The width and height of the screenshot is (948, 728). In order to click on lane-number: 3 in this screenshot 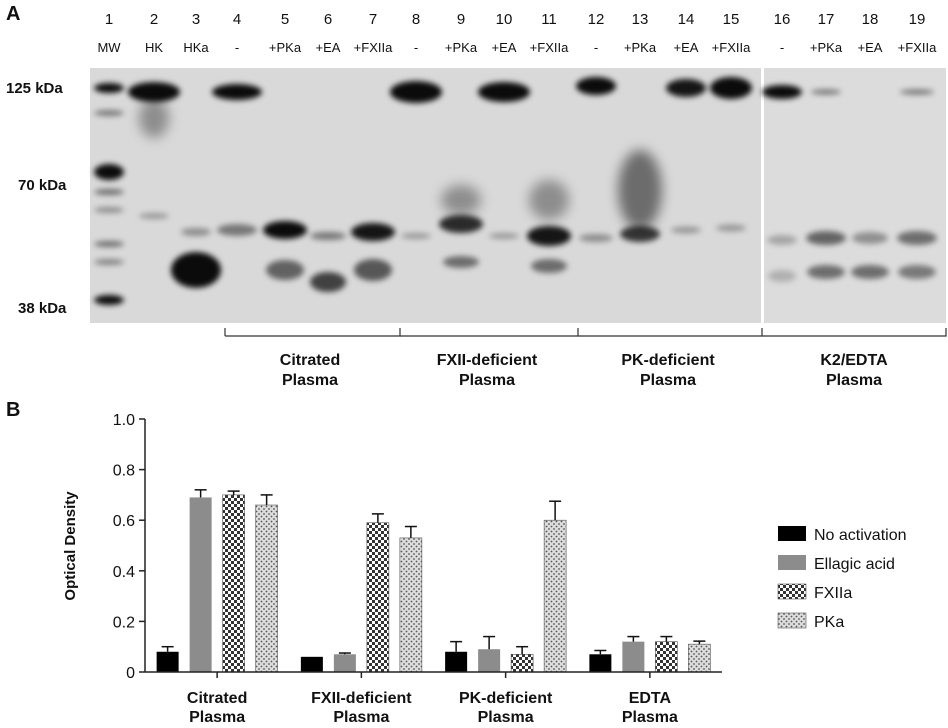, I will do `click(196, 19)`.